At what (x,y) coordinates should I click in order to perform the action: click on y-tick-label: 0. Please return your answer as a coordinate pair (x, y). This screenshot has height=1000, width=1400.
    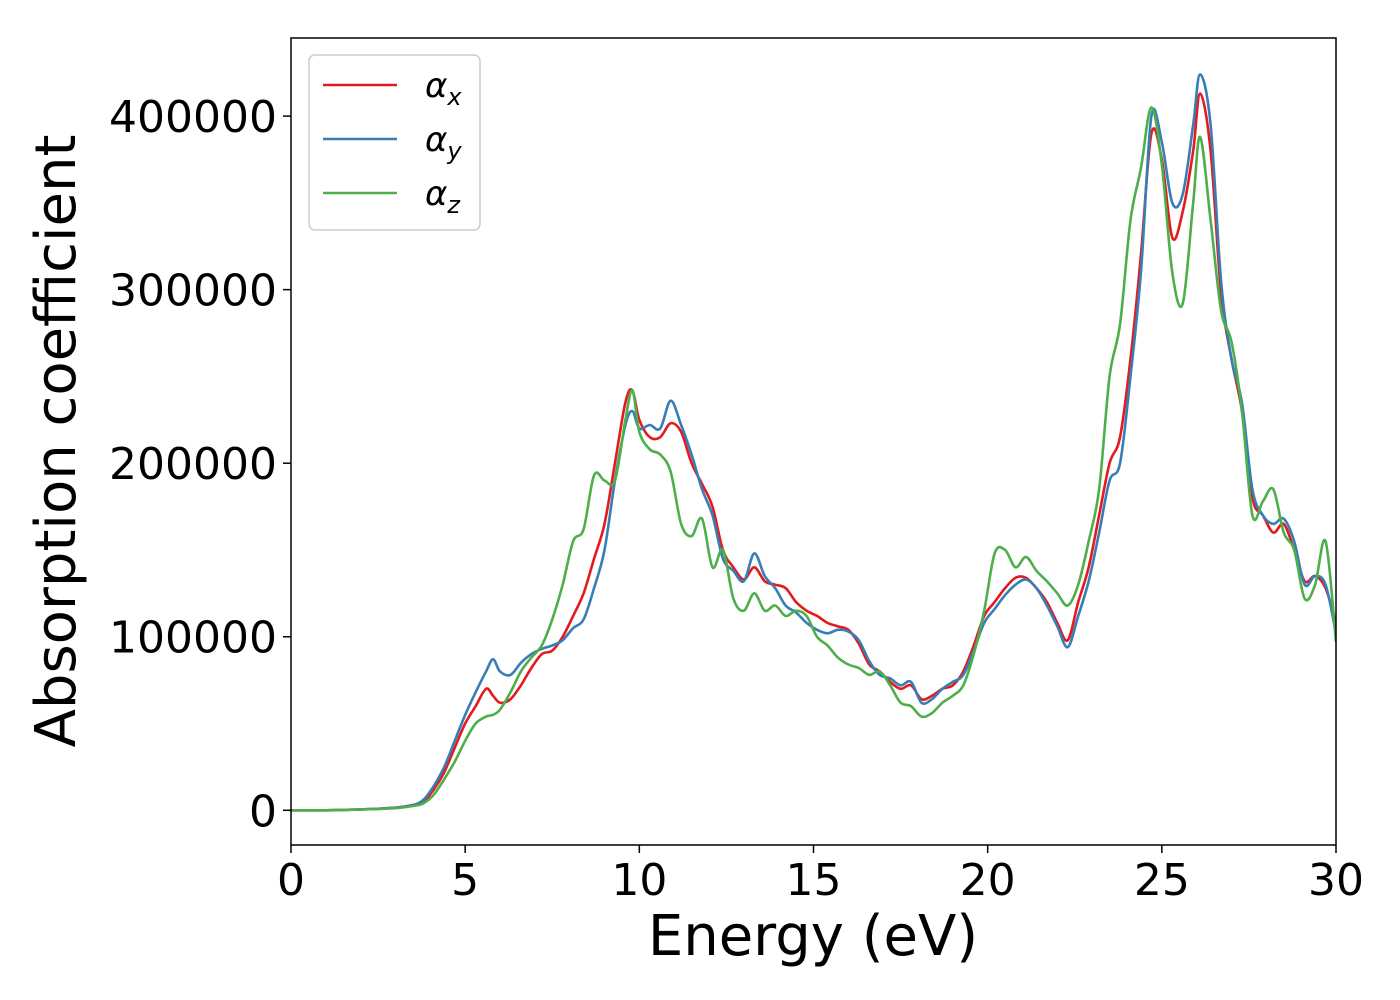
    Looking at the image, I should click on (263, 811).